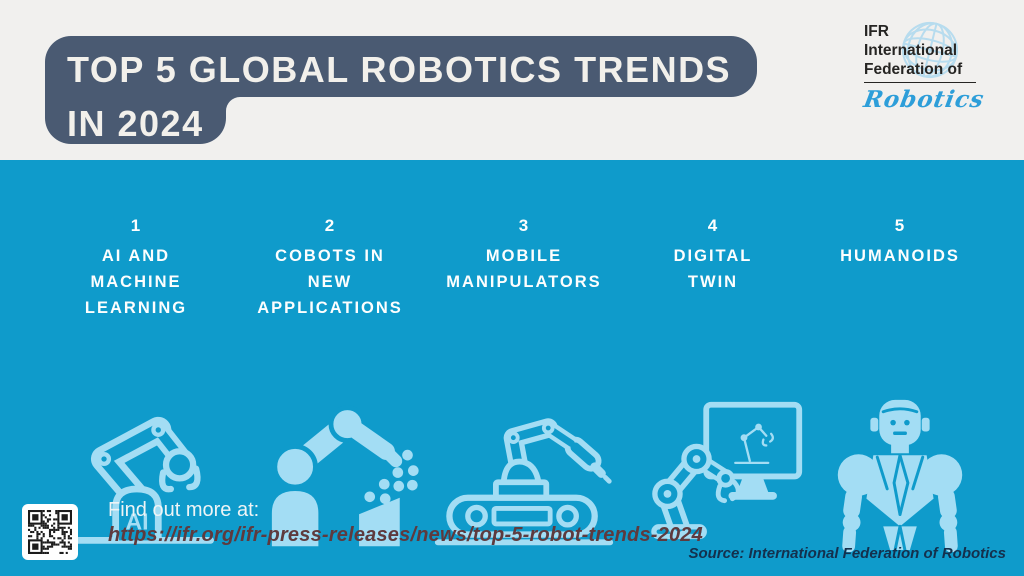 The height and width of the screenshot is (576, 1024). I want to click on trend-number: 4, so click(713, 225).